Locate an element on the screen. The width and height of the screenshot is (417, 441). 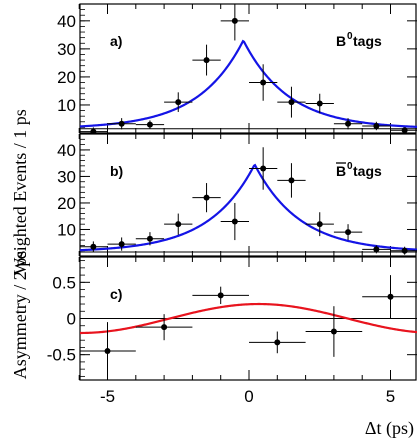
y-tick-label: 0.5 is located at coordinates (64, 282).